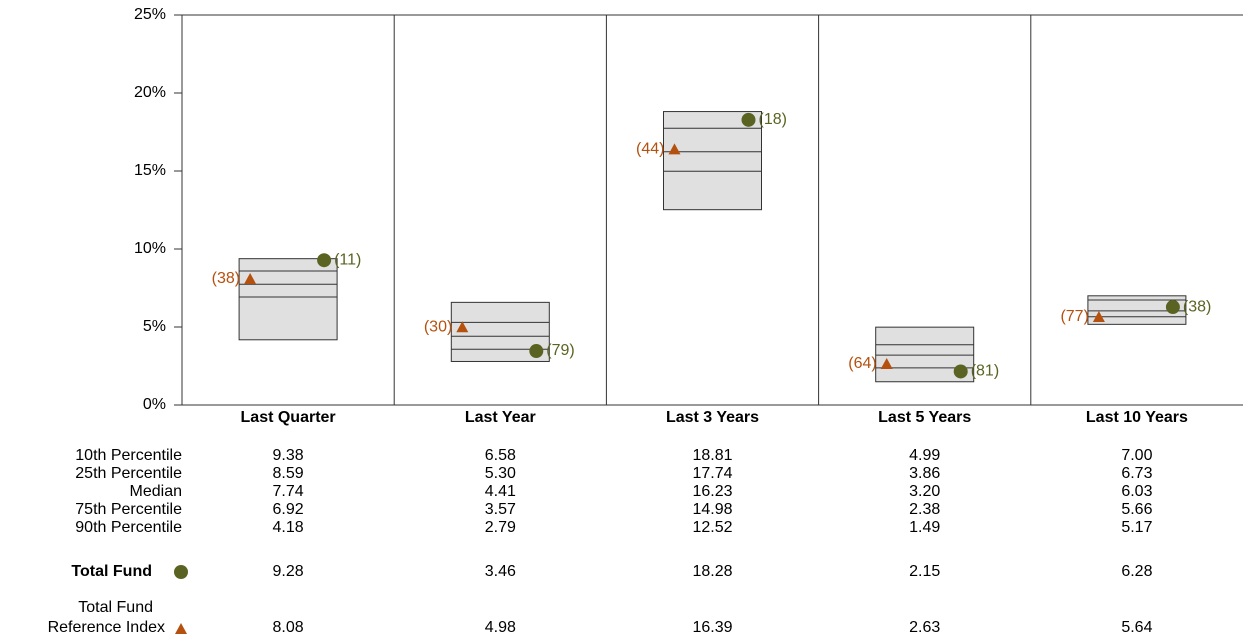 The height and width of the screenshot is (638, 1244). What do you see at coordinates (288, 627) in the screenshot?
I see `table-value: 8.08` at bounding box center [288, 627].